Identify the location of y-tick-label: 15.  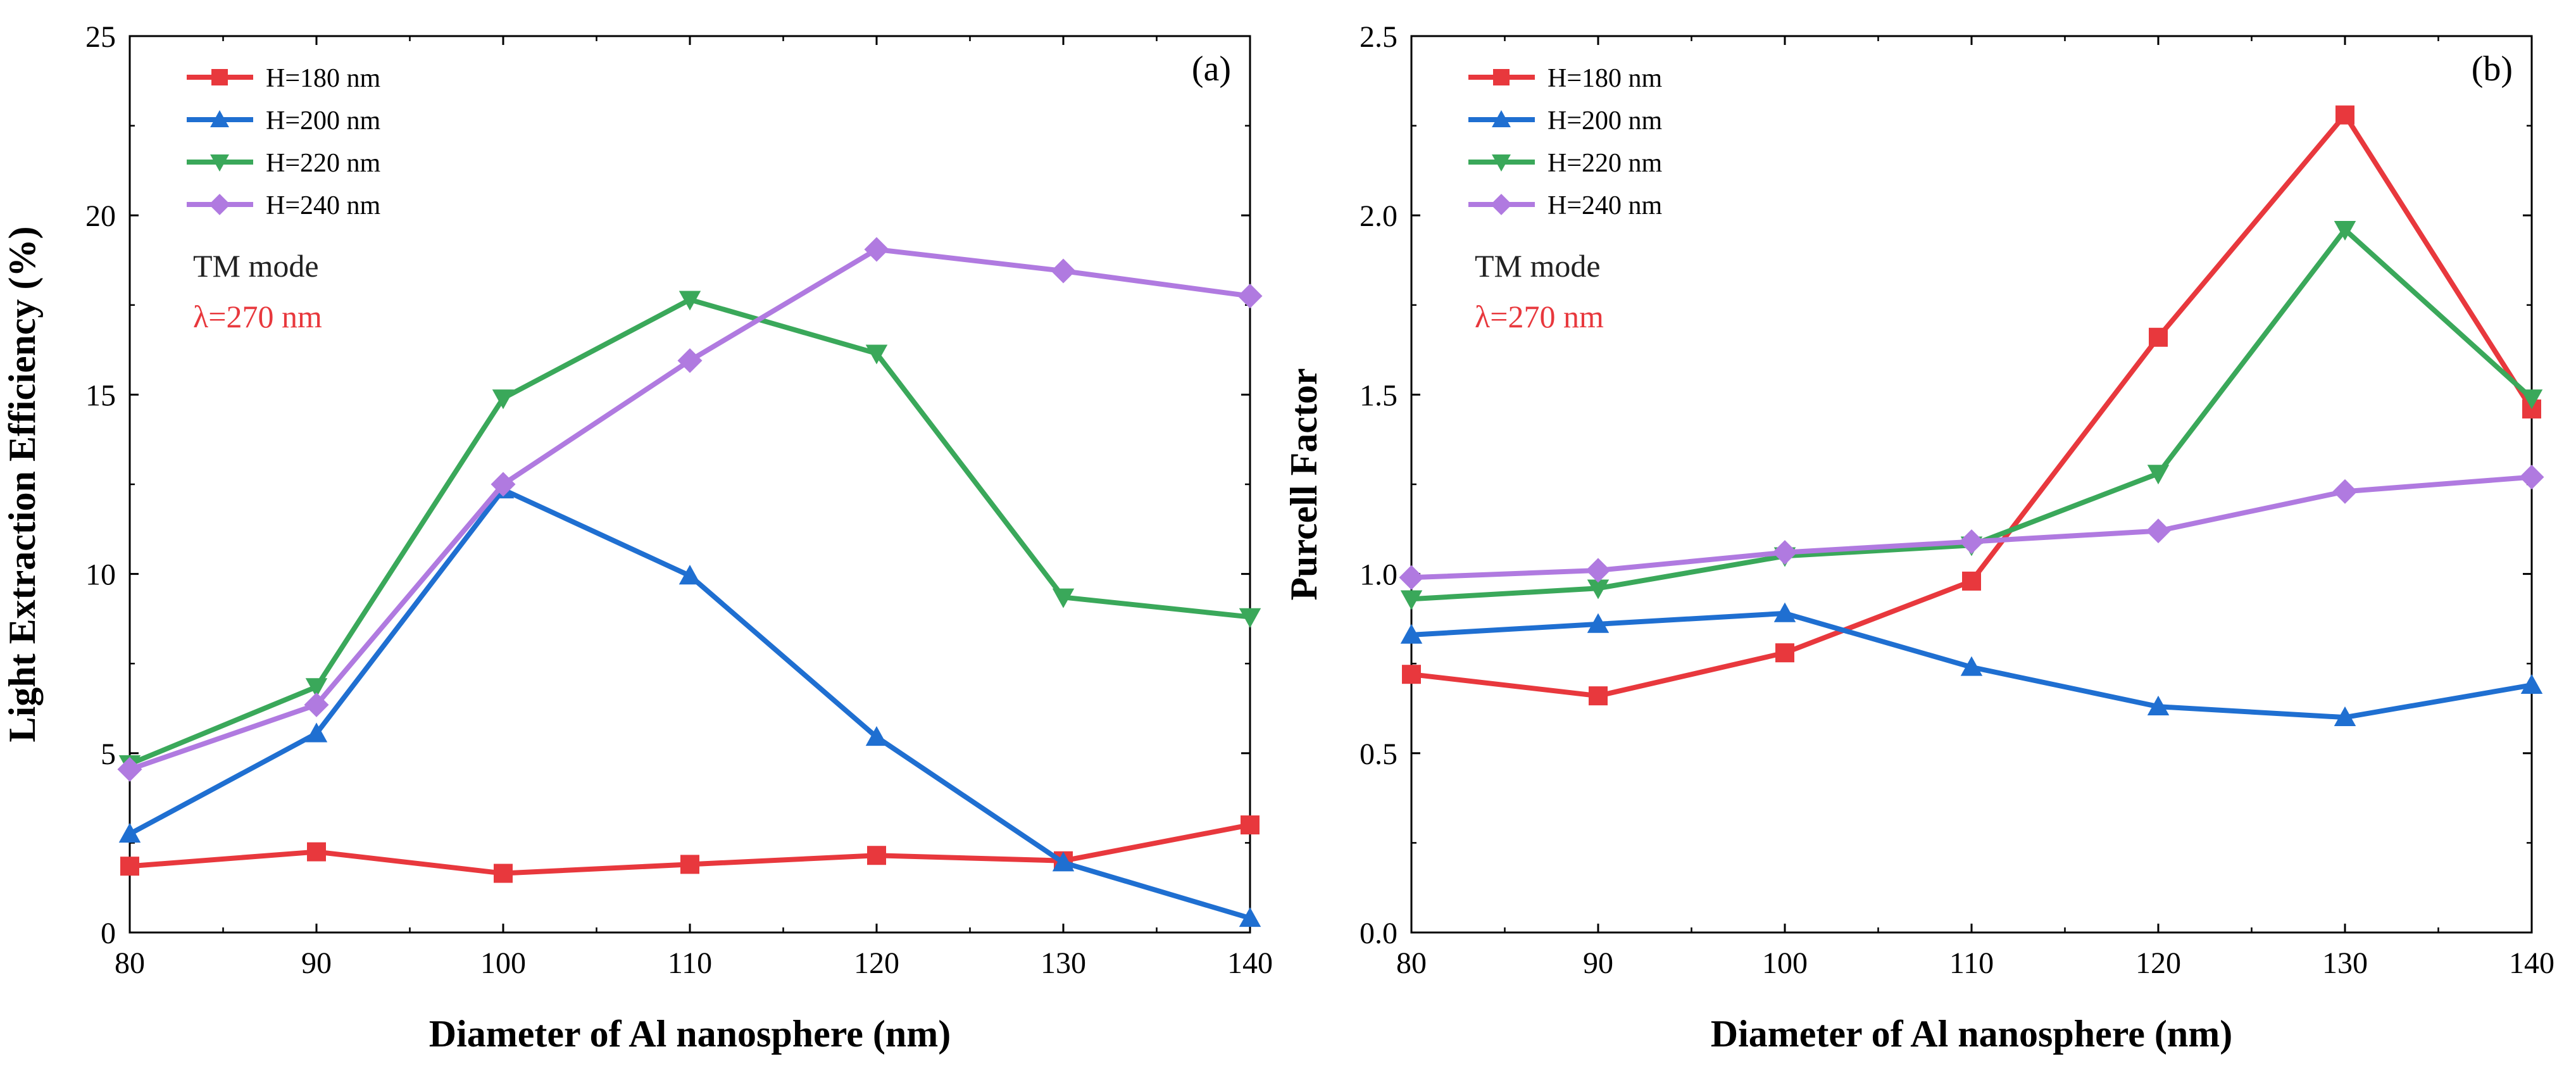
(100, 395).